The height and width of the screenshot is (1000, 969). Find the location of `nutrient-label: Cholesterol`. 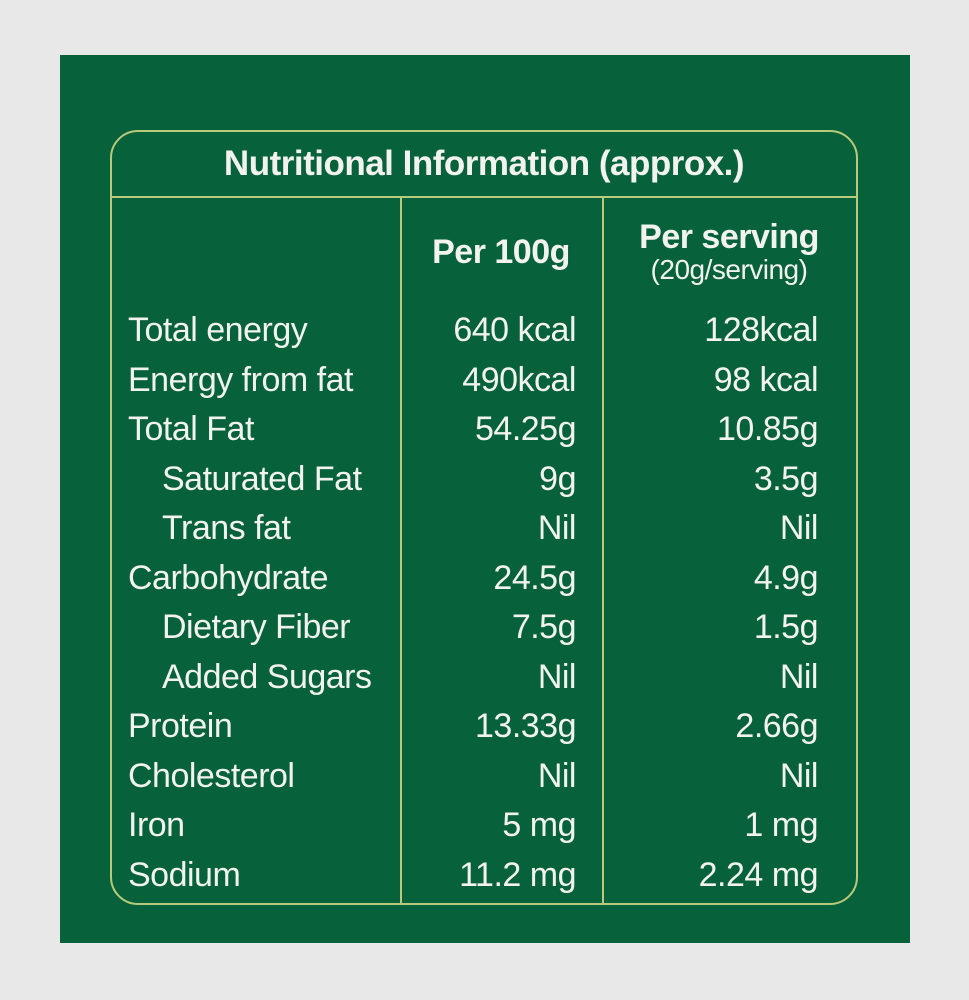

nutrient-label: Cholesterol is located at coordinates (211, 775).